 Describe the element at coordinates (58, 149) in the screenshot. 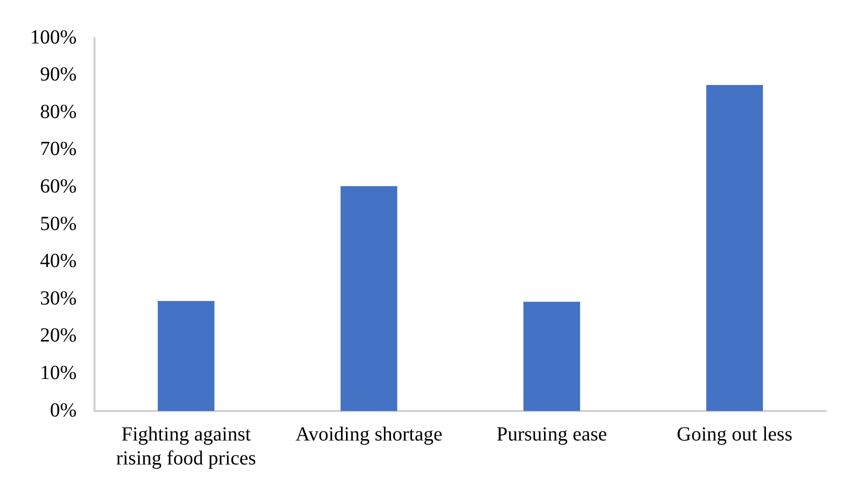

I see `y-tick-label: 70%` at that location.